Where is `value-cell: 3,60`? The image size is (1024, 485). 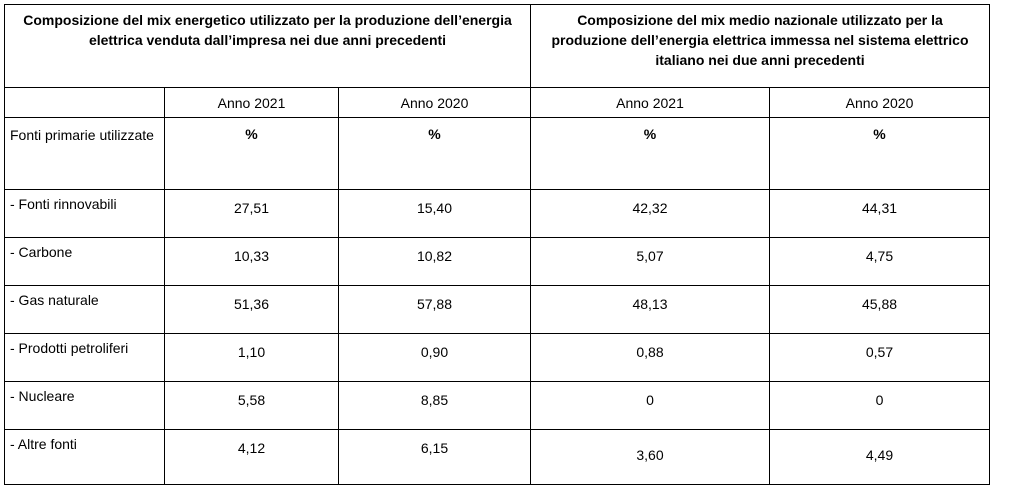 value-cell: 3,60 is located at coordinates (650, 457).